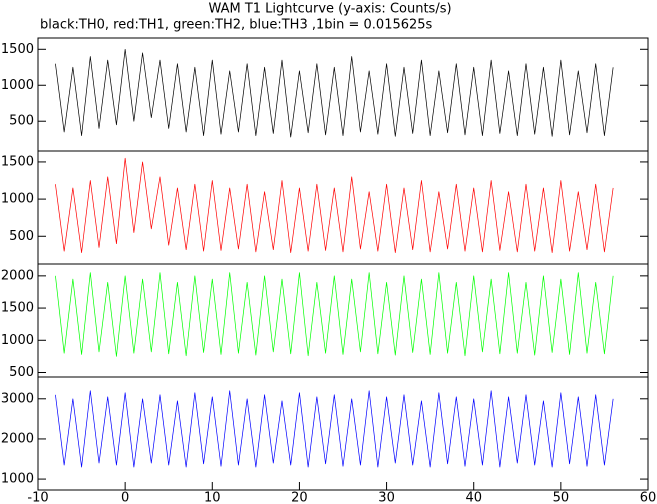 The image size is (657, 504). I want to click on x-tick-label: 40, so click(473, 497).